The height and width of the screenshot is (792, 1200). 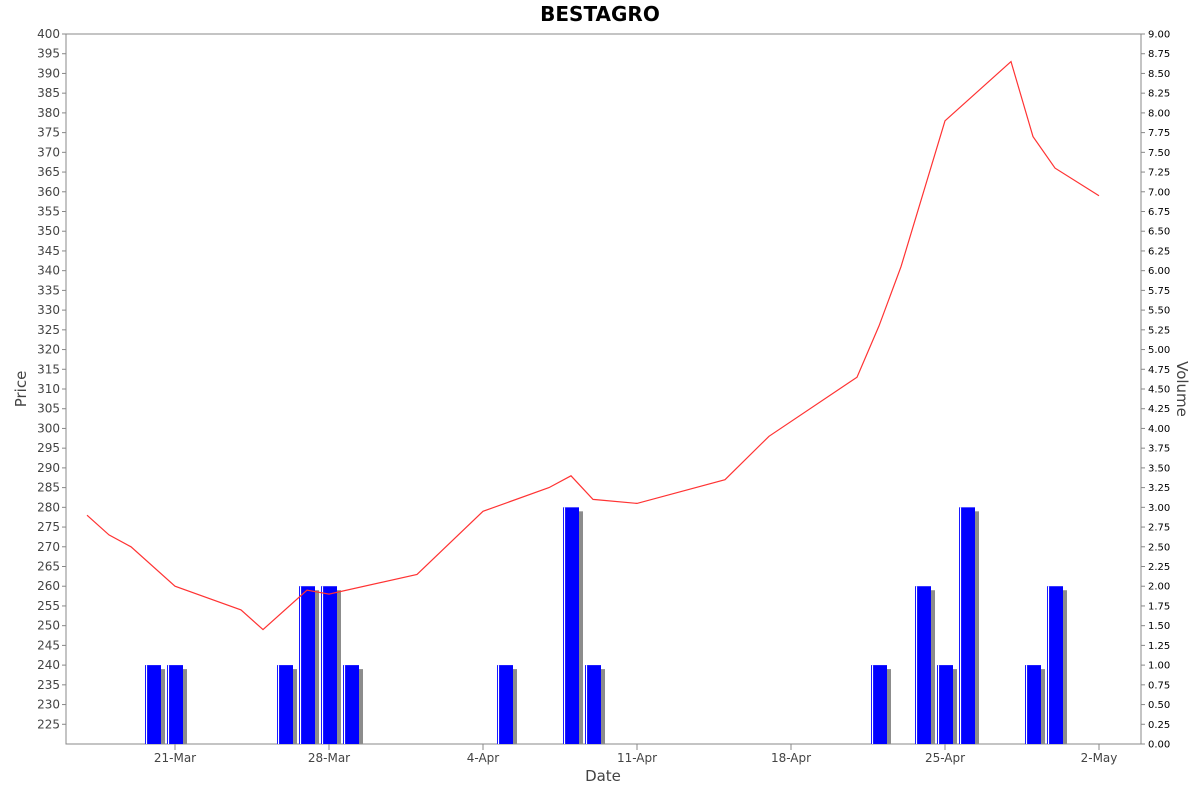 What do you see at coordinates (48, 54) in the screenshot?
I see `price-tick-label: 395` at bounding box center [48, 54].